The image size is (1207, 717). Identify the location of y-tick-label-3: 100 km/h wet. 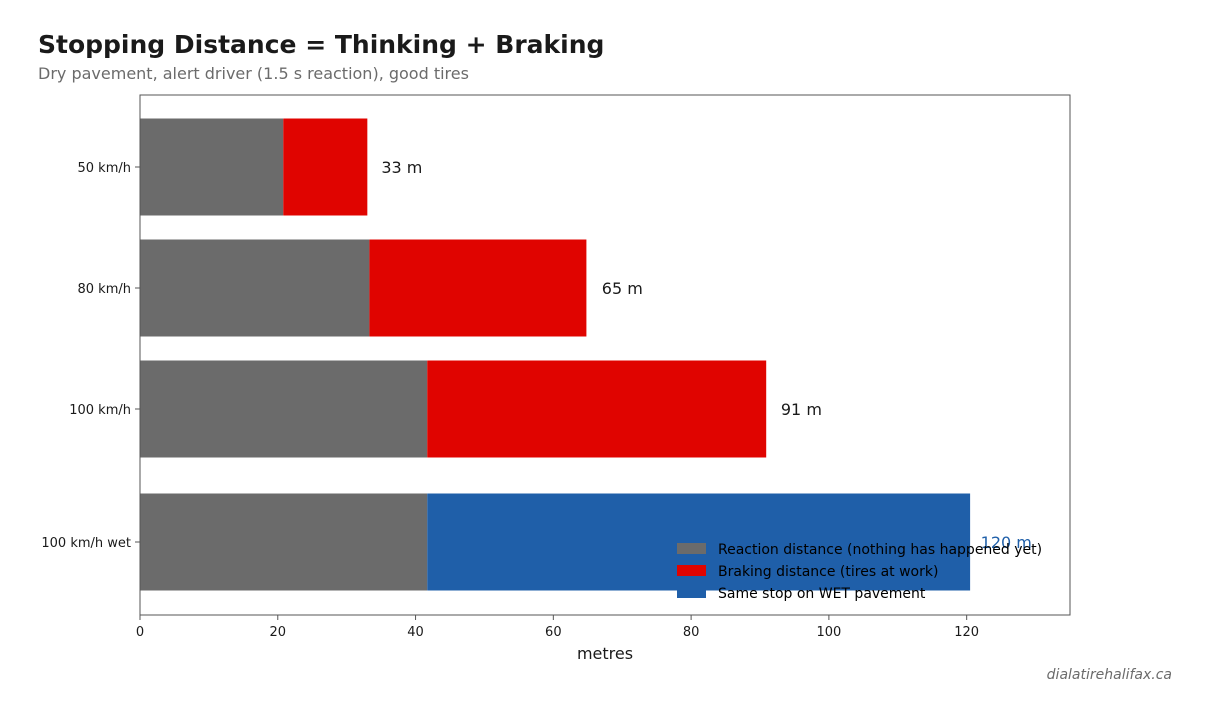
(86, 543).